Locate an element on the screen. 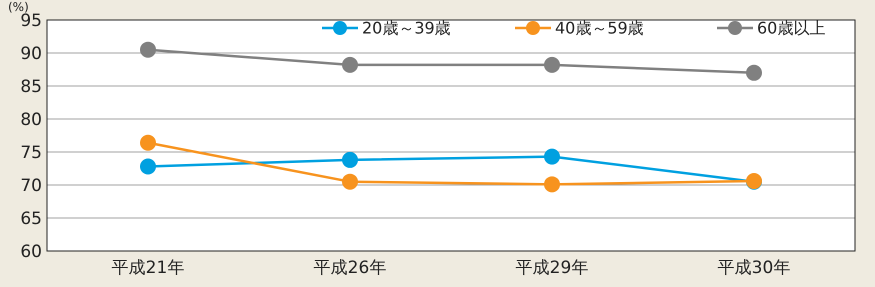 The height and width of the screenshot is (287, 875). y-tick-label: 65 is located at coordinates (31, 218).